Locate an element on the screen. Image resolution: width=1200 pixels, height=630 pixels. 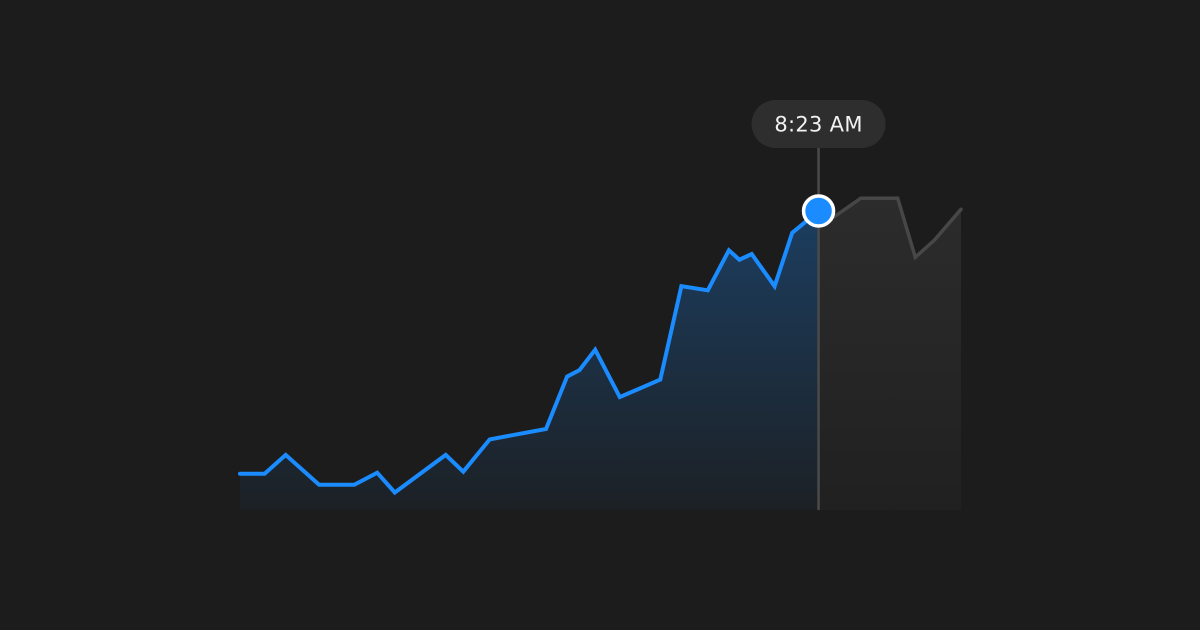
cursor-marker-dot is located at coordinates (818, 211).